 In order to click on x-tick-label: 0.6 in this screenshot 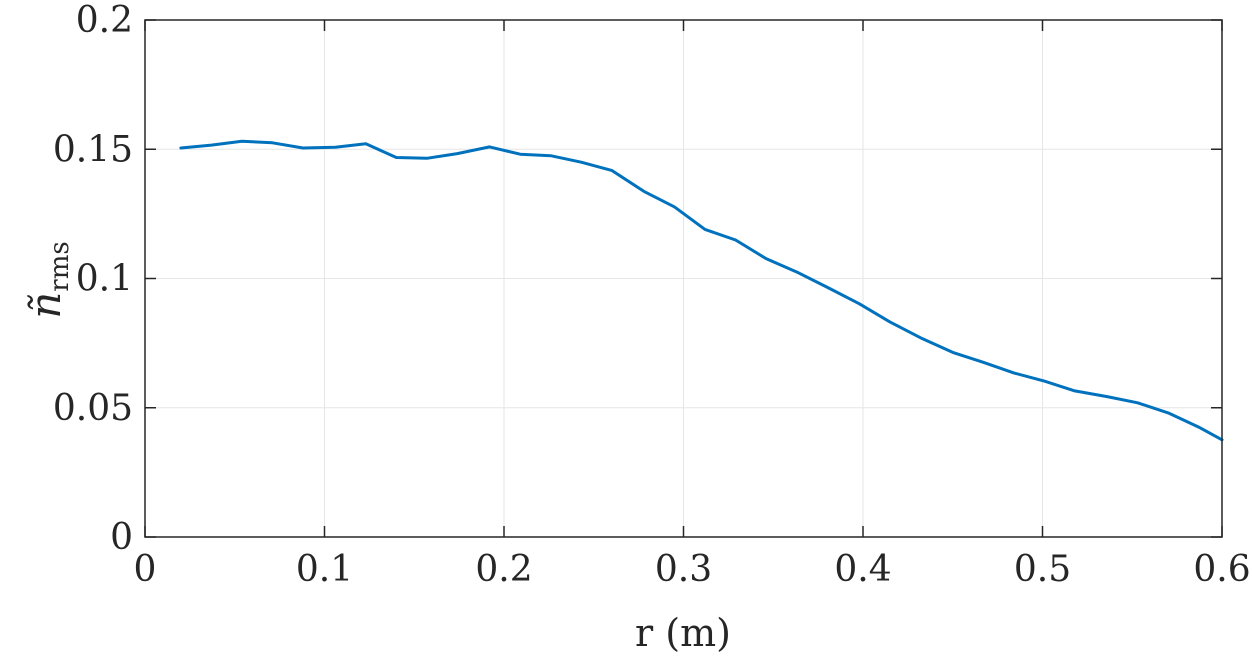, I will do `click(1221, 569)`.